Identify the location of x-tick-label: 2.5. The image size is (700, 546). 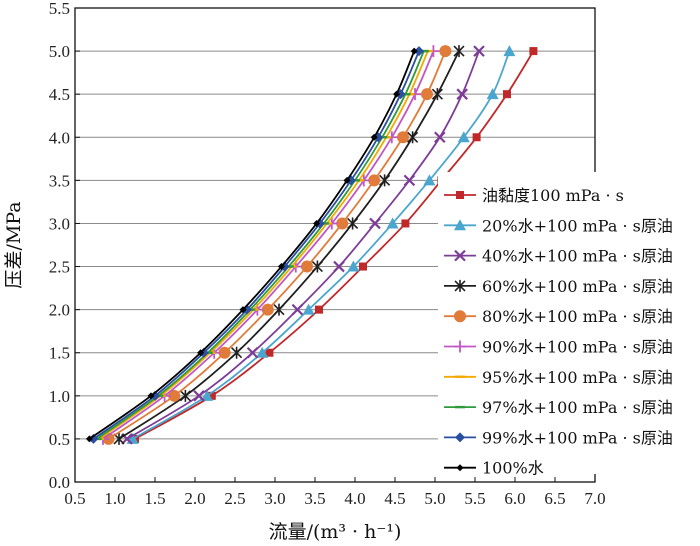
(234, 498).